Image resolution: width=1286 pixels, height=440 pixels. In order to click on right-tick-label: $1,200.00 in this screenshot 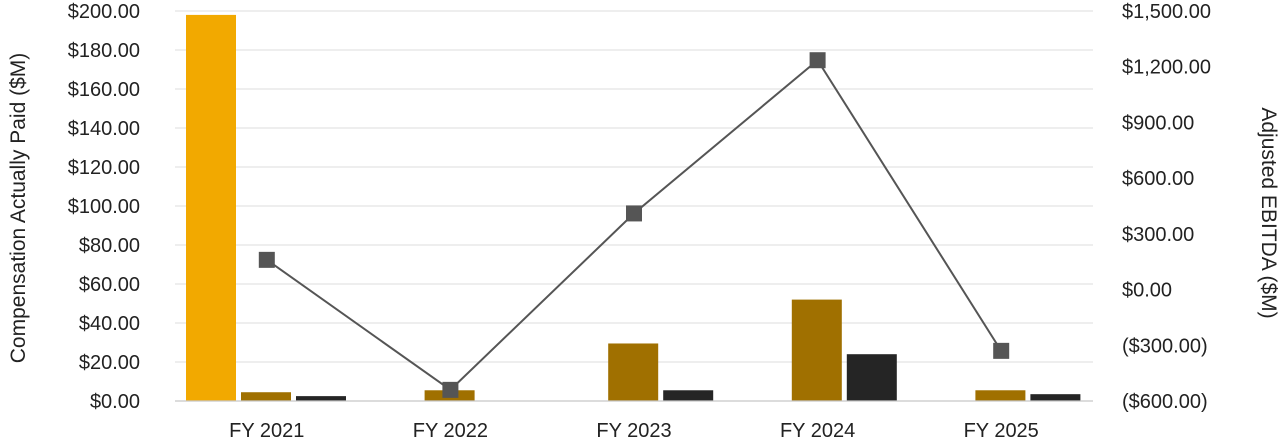, I will do `click(1166, 68)`.